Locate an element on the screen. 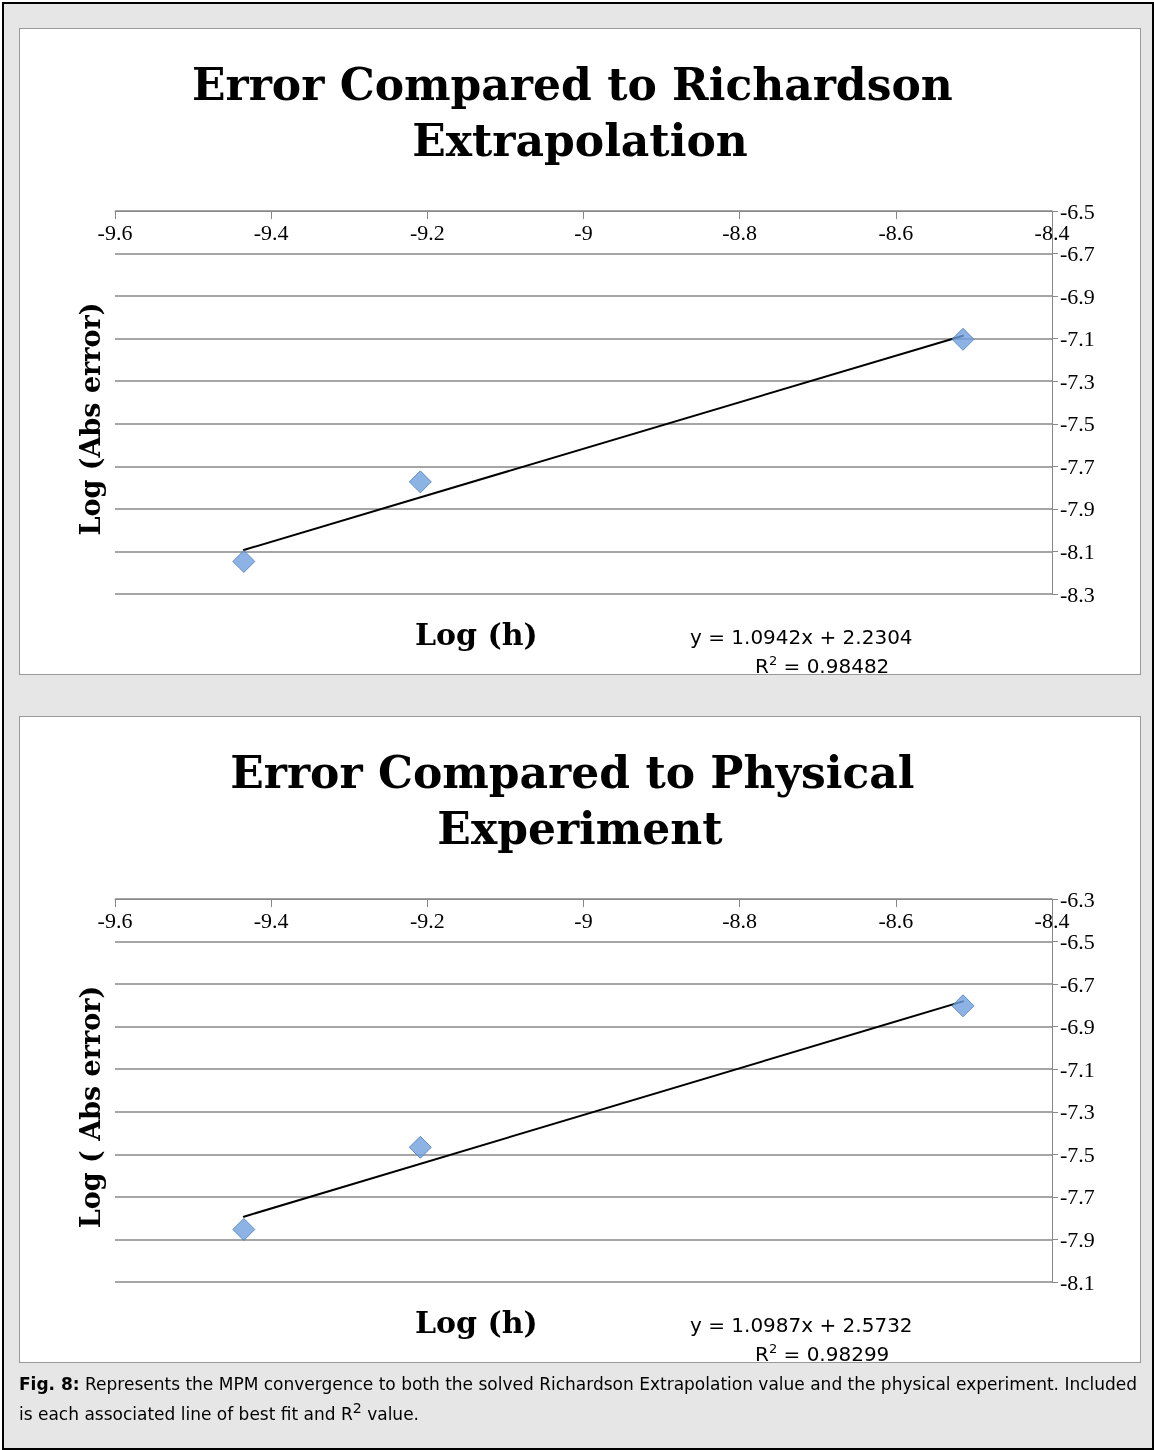 This screenshot has width=1154, height=1450. text: y = 1.0942x + 2.2304 is located at coordinates (801, 637).